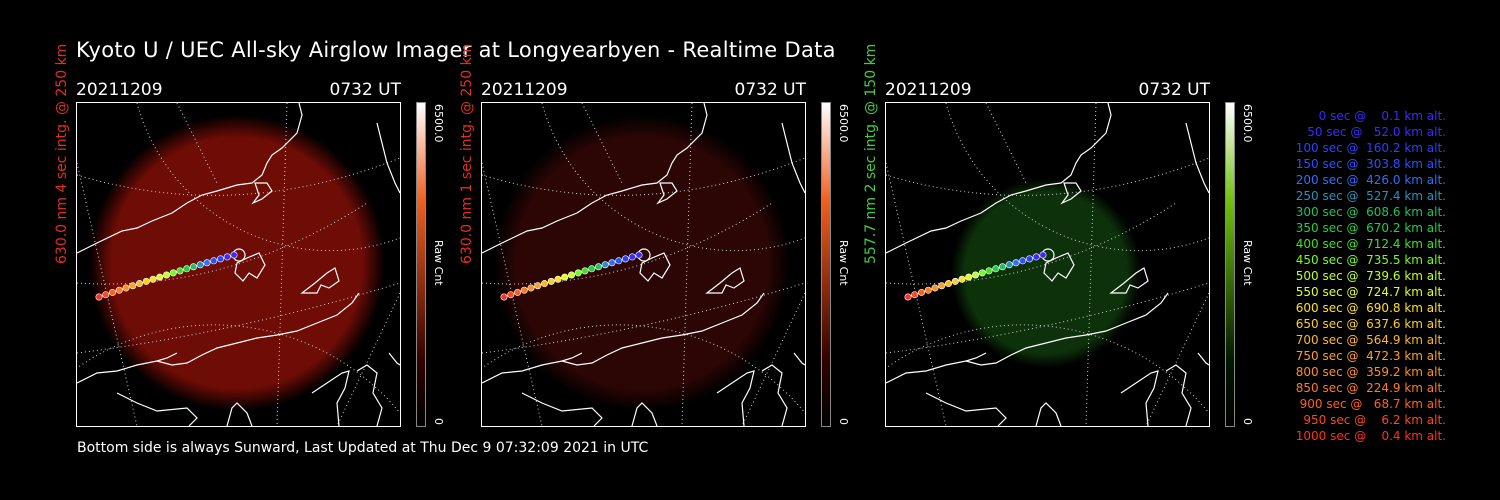  I want to click on colorbar-min-label: 0, so click(1247, 421).